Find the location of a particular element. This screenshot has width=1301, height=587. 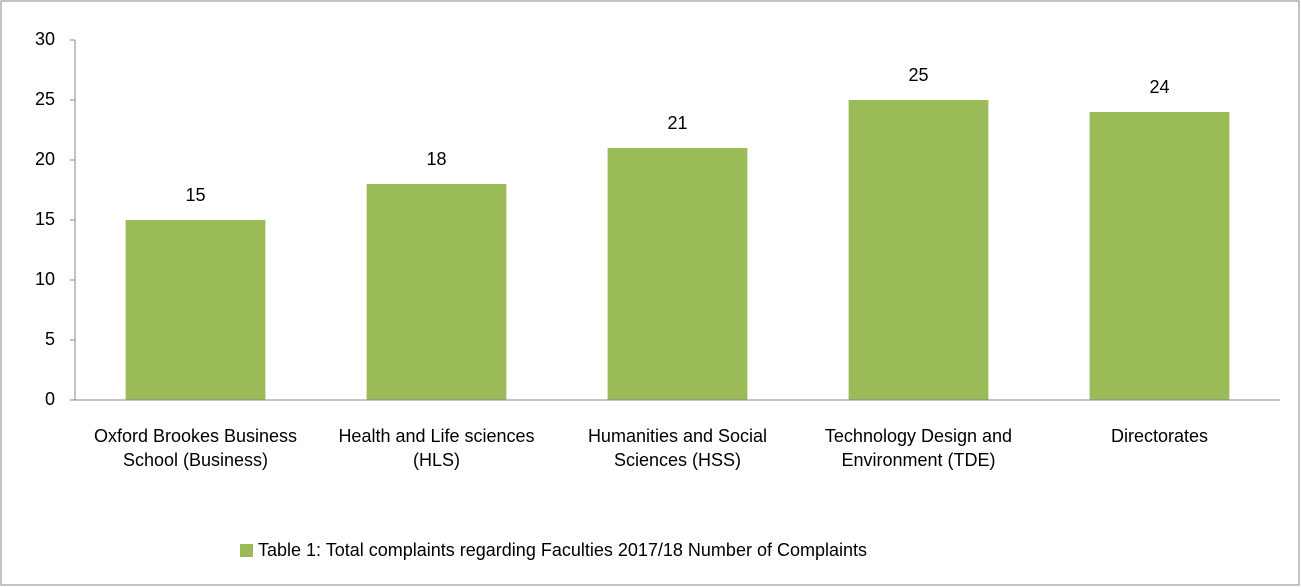

y-tick-label: 15 is located at coordinates (45, 219).